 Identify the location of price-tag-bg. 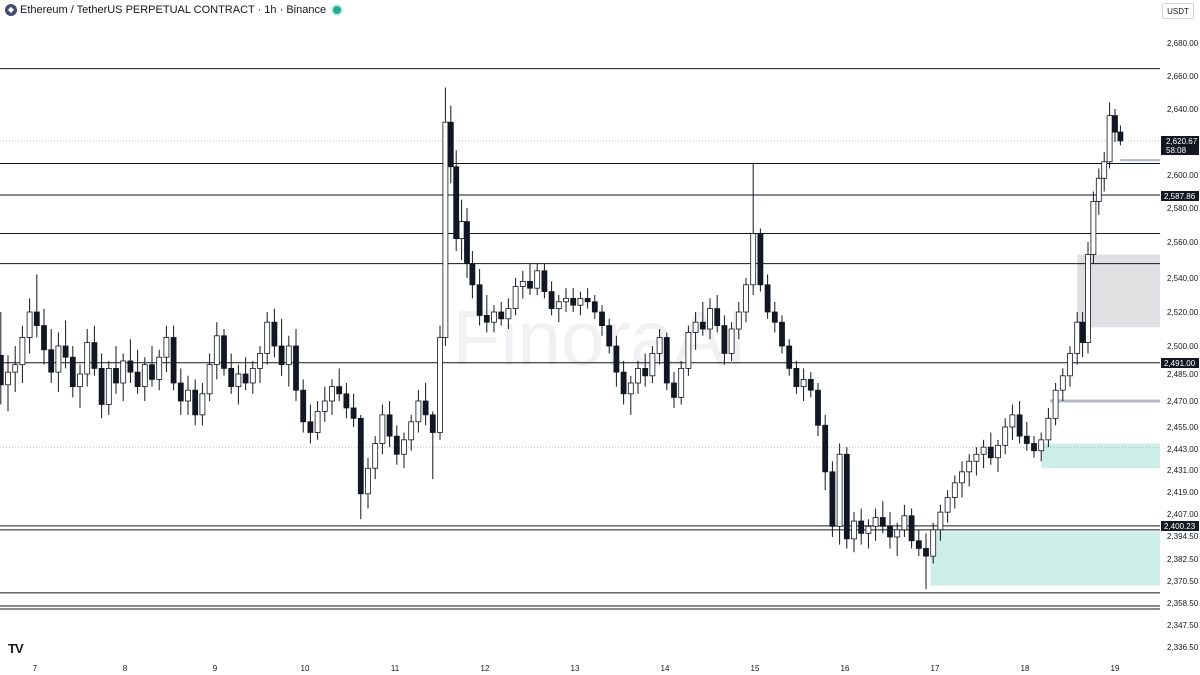
(1180, 145).